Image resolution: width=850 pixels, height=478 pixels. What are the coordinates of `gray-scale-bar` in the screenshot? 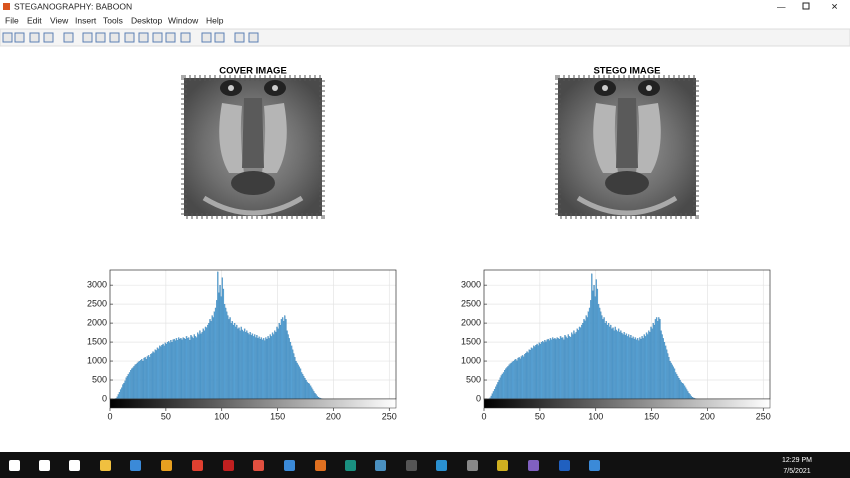 It's located at (253, 403).